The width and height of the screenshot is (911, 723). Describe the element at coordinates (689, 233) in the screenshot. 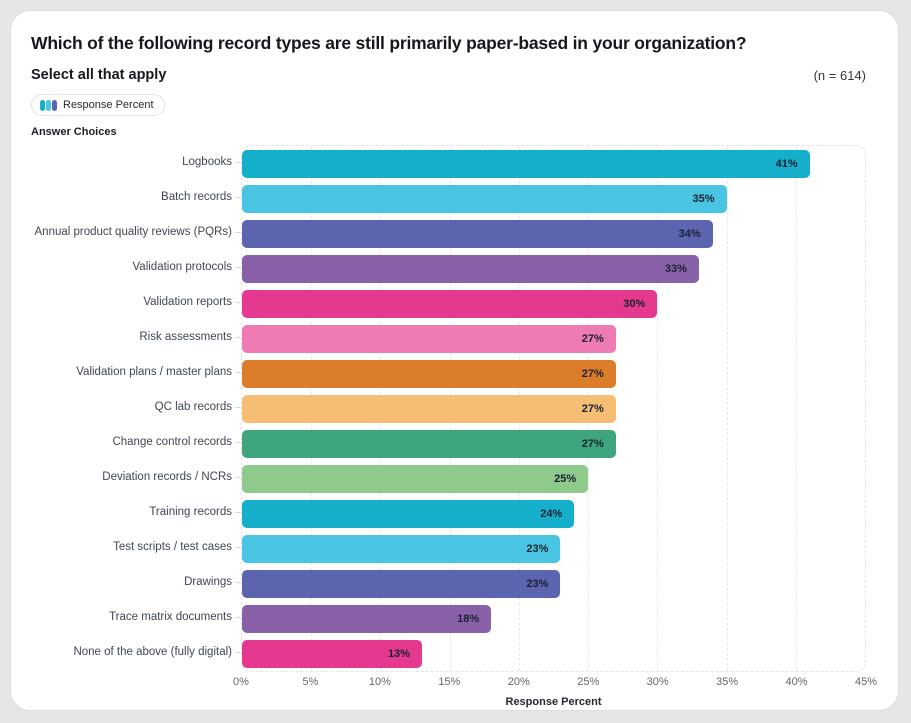

I see `bar-value-label: 34%` at that location.